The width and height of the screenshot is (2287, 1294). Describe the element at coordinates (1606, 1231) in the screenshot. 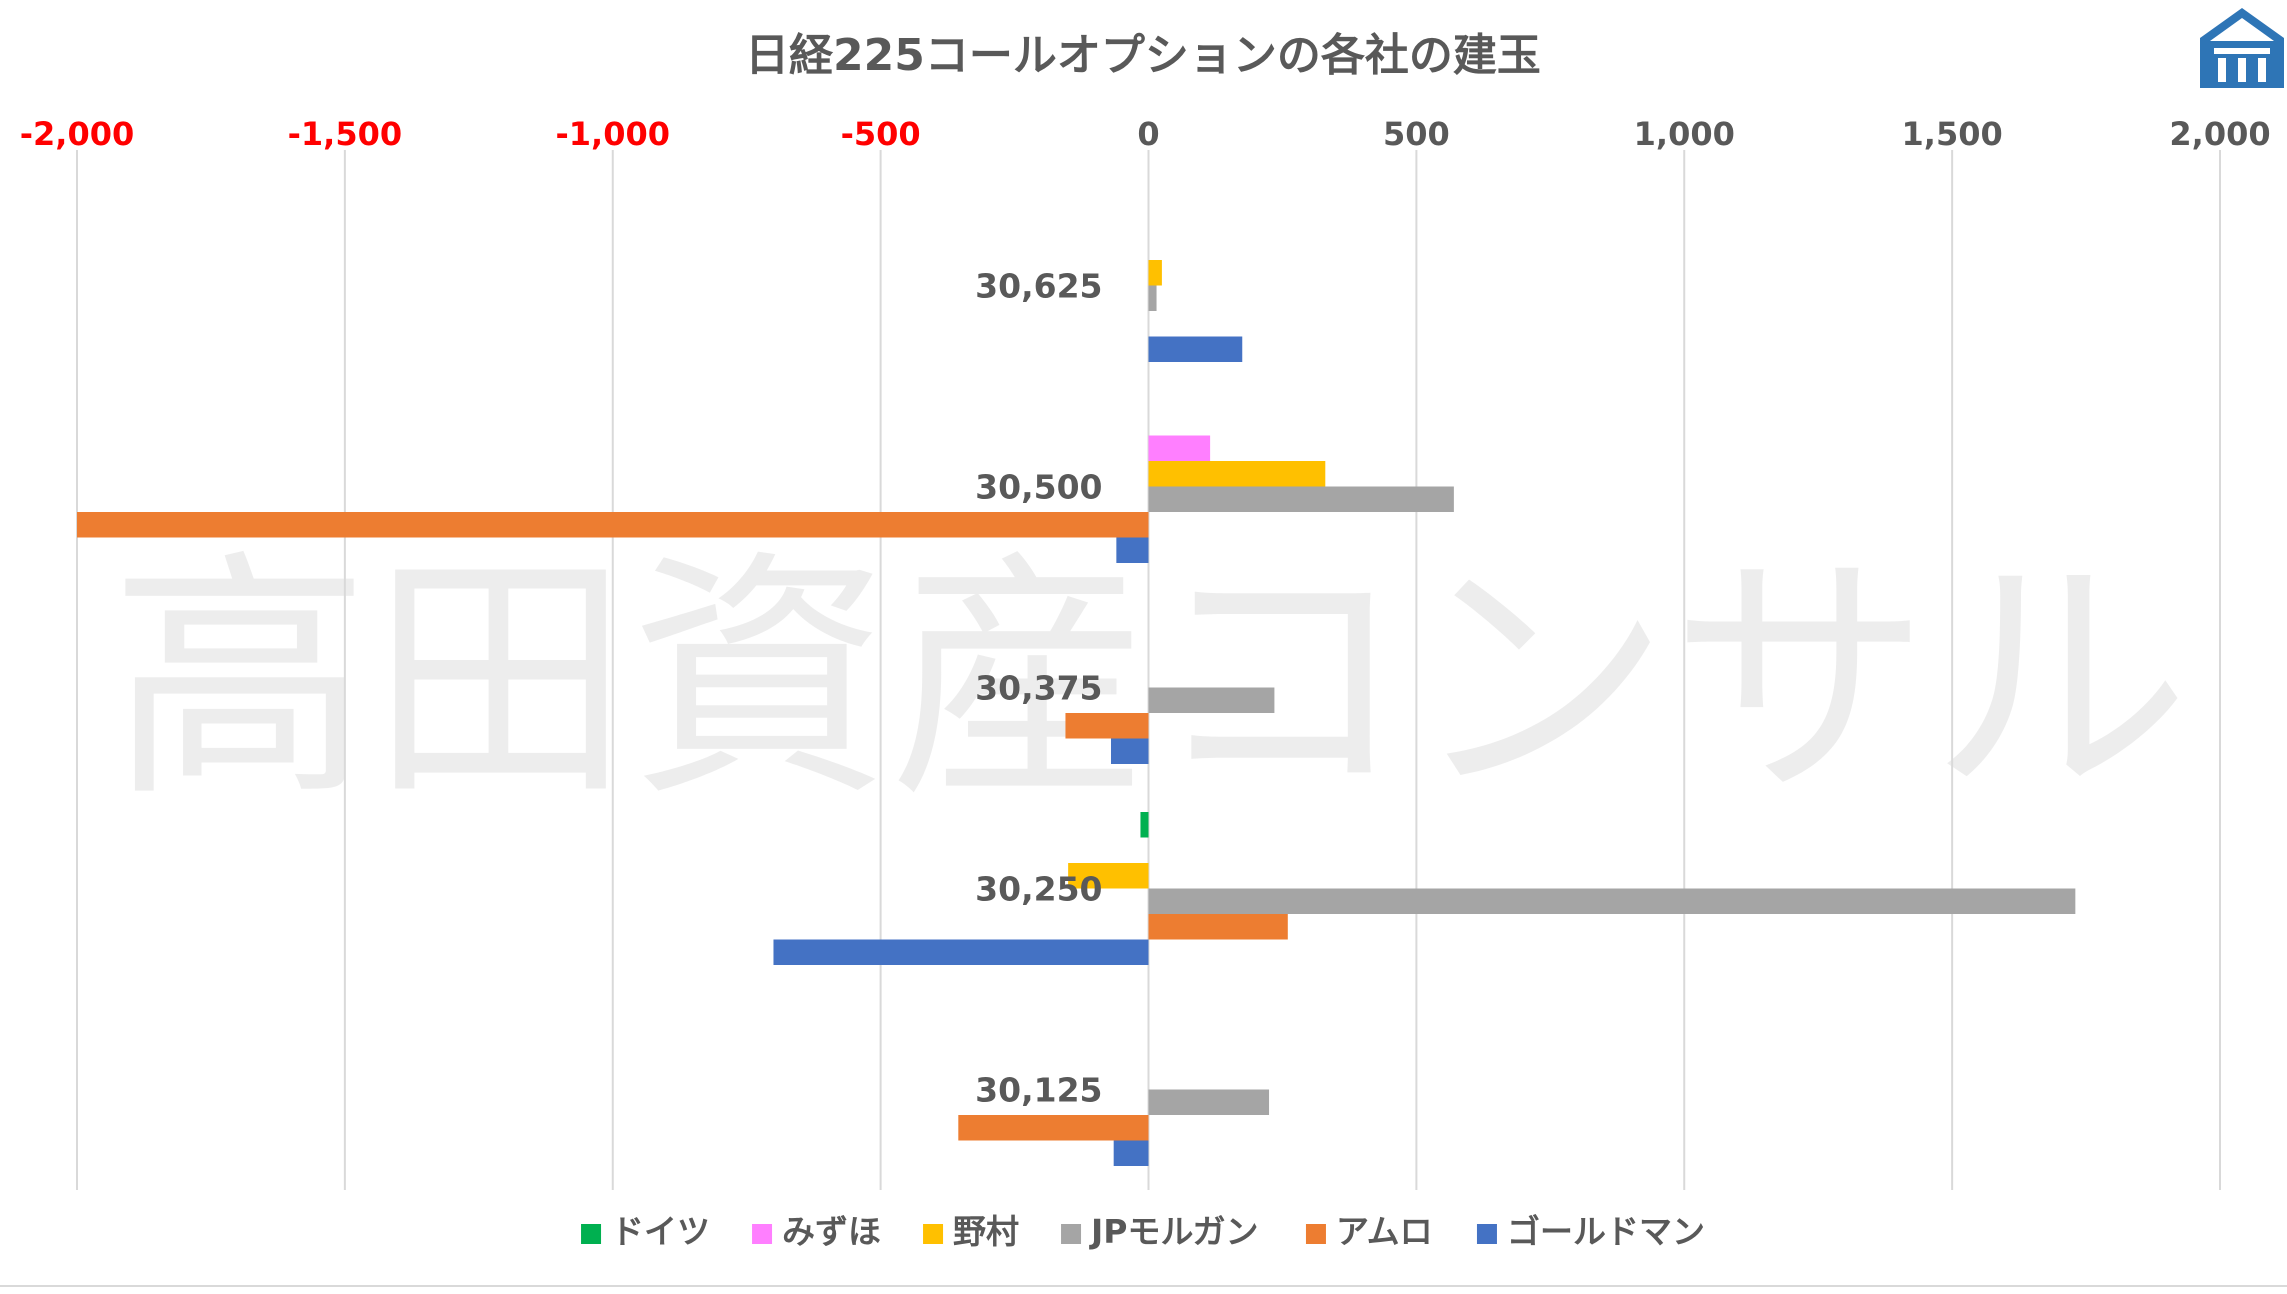

I see `legend-label-5: ゴールドマン` at that location.